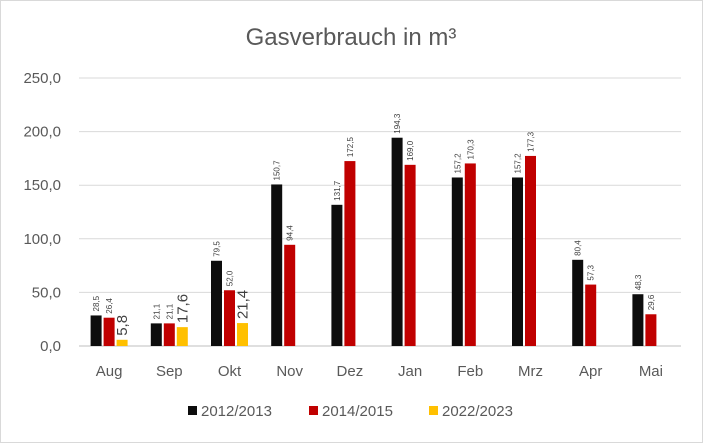 This screenshot has width=703, height=443. What do you see at coordinates (42, 239) in the screenshot?
I see `y-tick-label: 100,0` at bounding box center [42, 239].